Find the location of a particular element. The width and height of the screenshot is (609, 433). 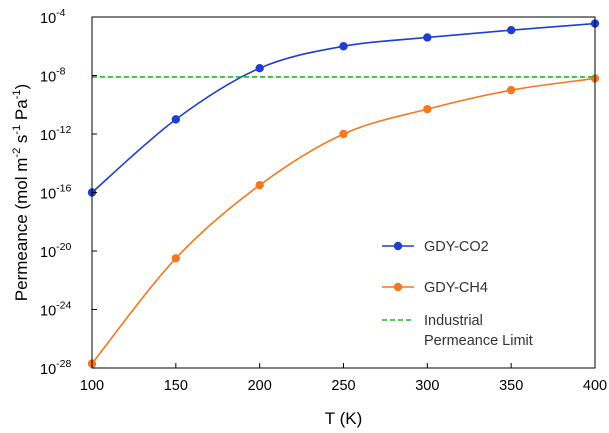

y-tick-label: 10⁻¹² is located at coordinates (55, 134).